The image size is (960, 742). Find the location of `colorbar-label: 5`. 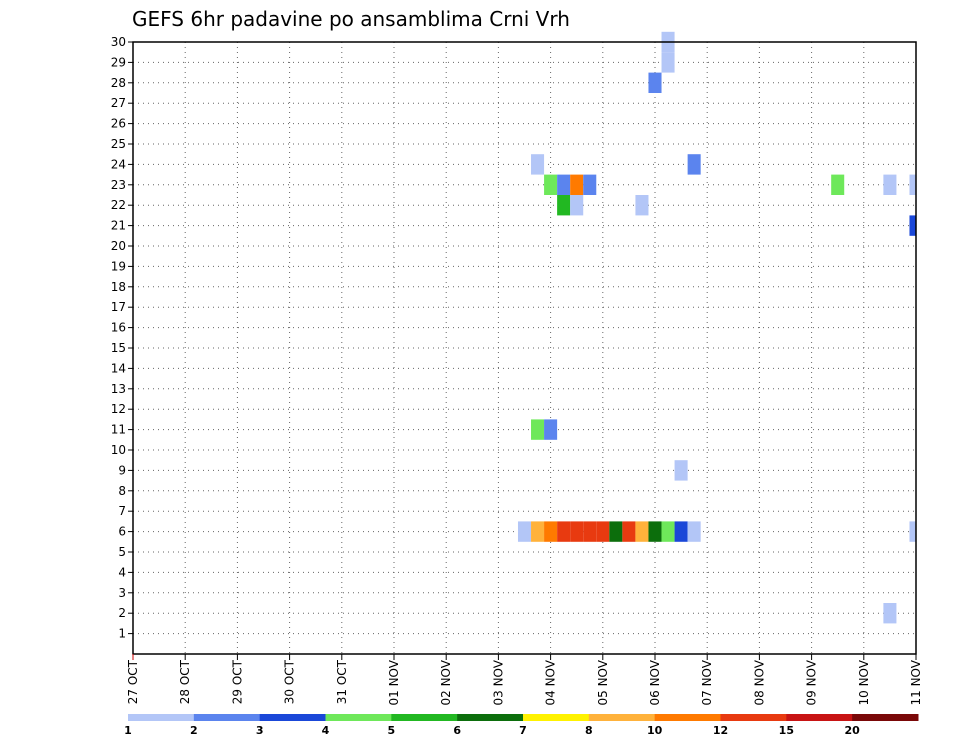

colorbar-label: 5 is located at coordinates (392, 730).